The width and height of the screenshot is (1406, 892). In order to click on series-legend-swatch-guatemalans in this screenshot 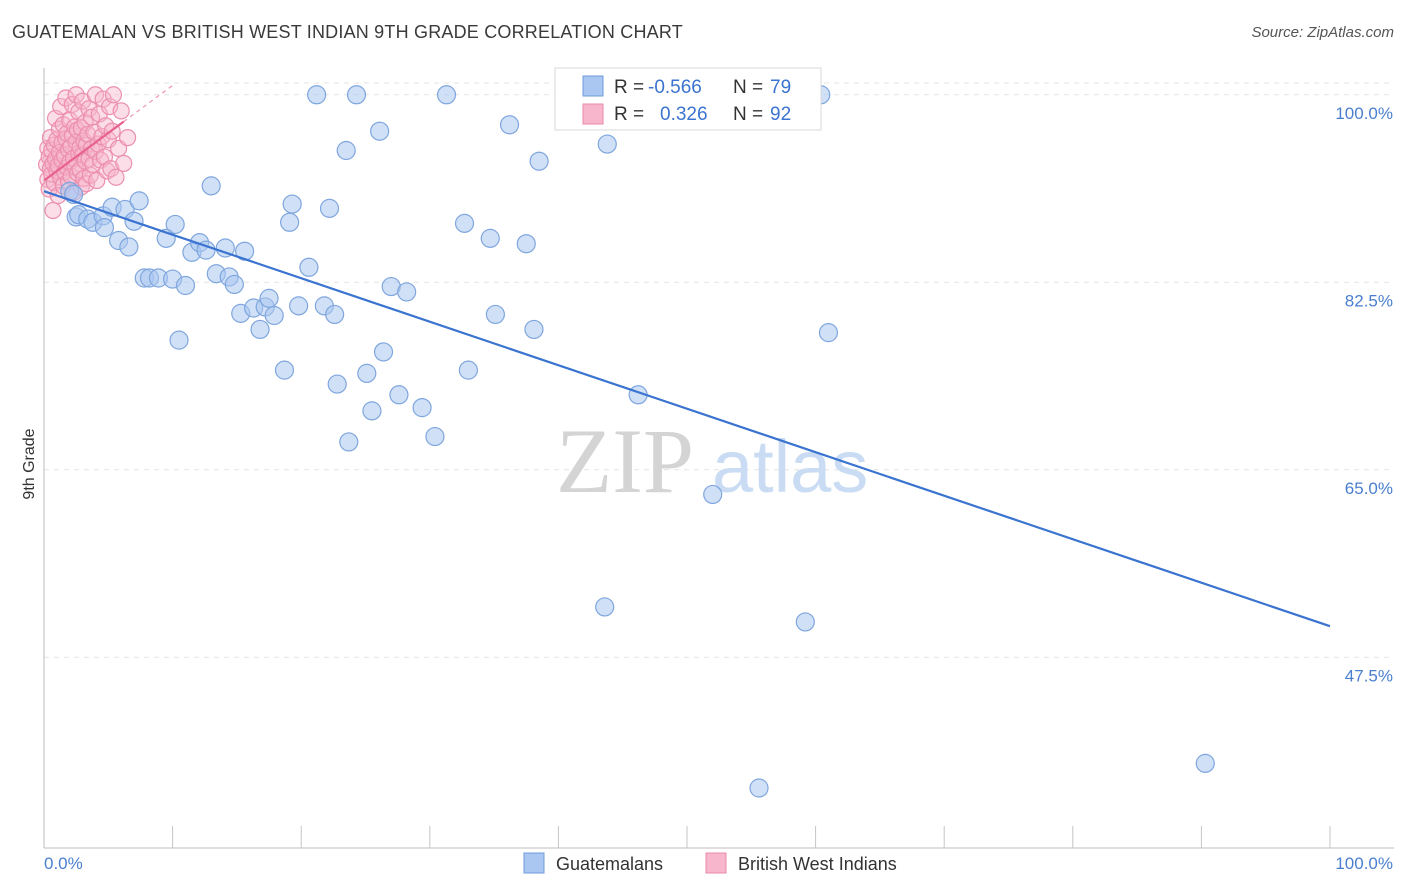, I will do `click(534, 863)`.